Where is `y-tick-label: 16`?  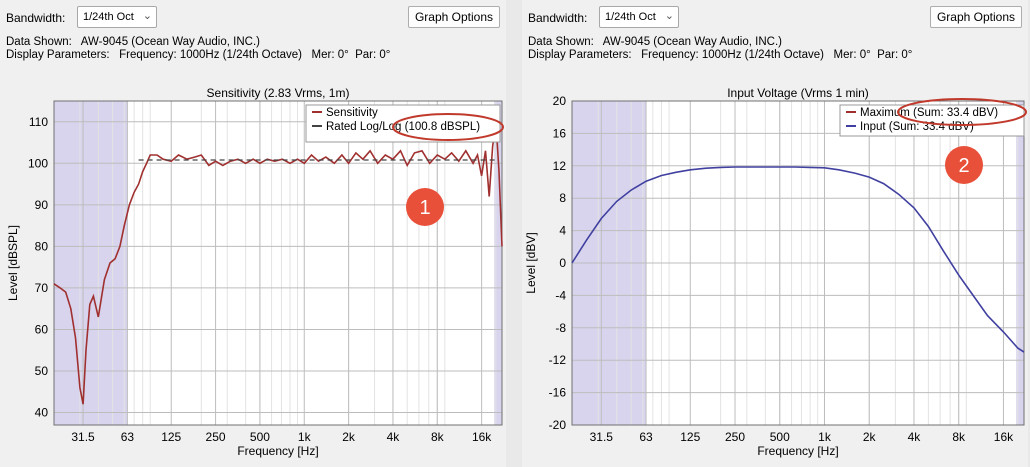
y-tick-label: 16 is located at coordinates (560, 133).